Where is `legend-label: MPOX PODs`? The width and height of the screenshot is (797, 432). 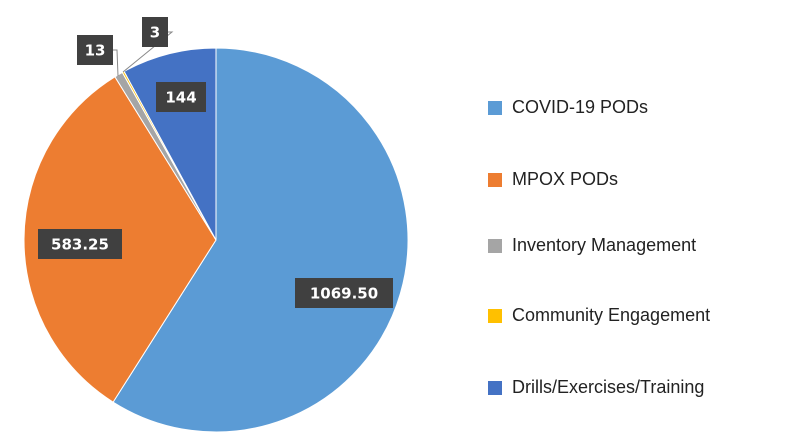 legend-label: MPOX PODs is located at coordinates (565, 179).